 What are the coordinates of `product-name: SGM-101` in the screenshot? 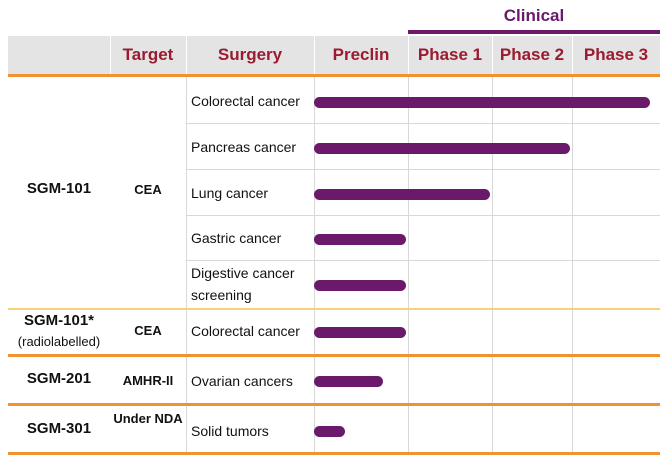 It's located at (59, 188).